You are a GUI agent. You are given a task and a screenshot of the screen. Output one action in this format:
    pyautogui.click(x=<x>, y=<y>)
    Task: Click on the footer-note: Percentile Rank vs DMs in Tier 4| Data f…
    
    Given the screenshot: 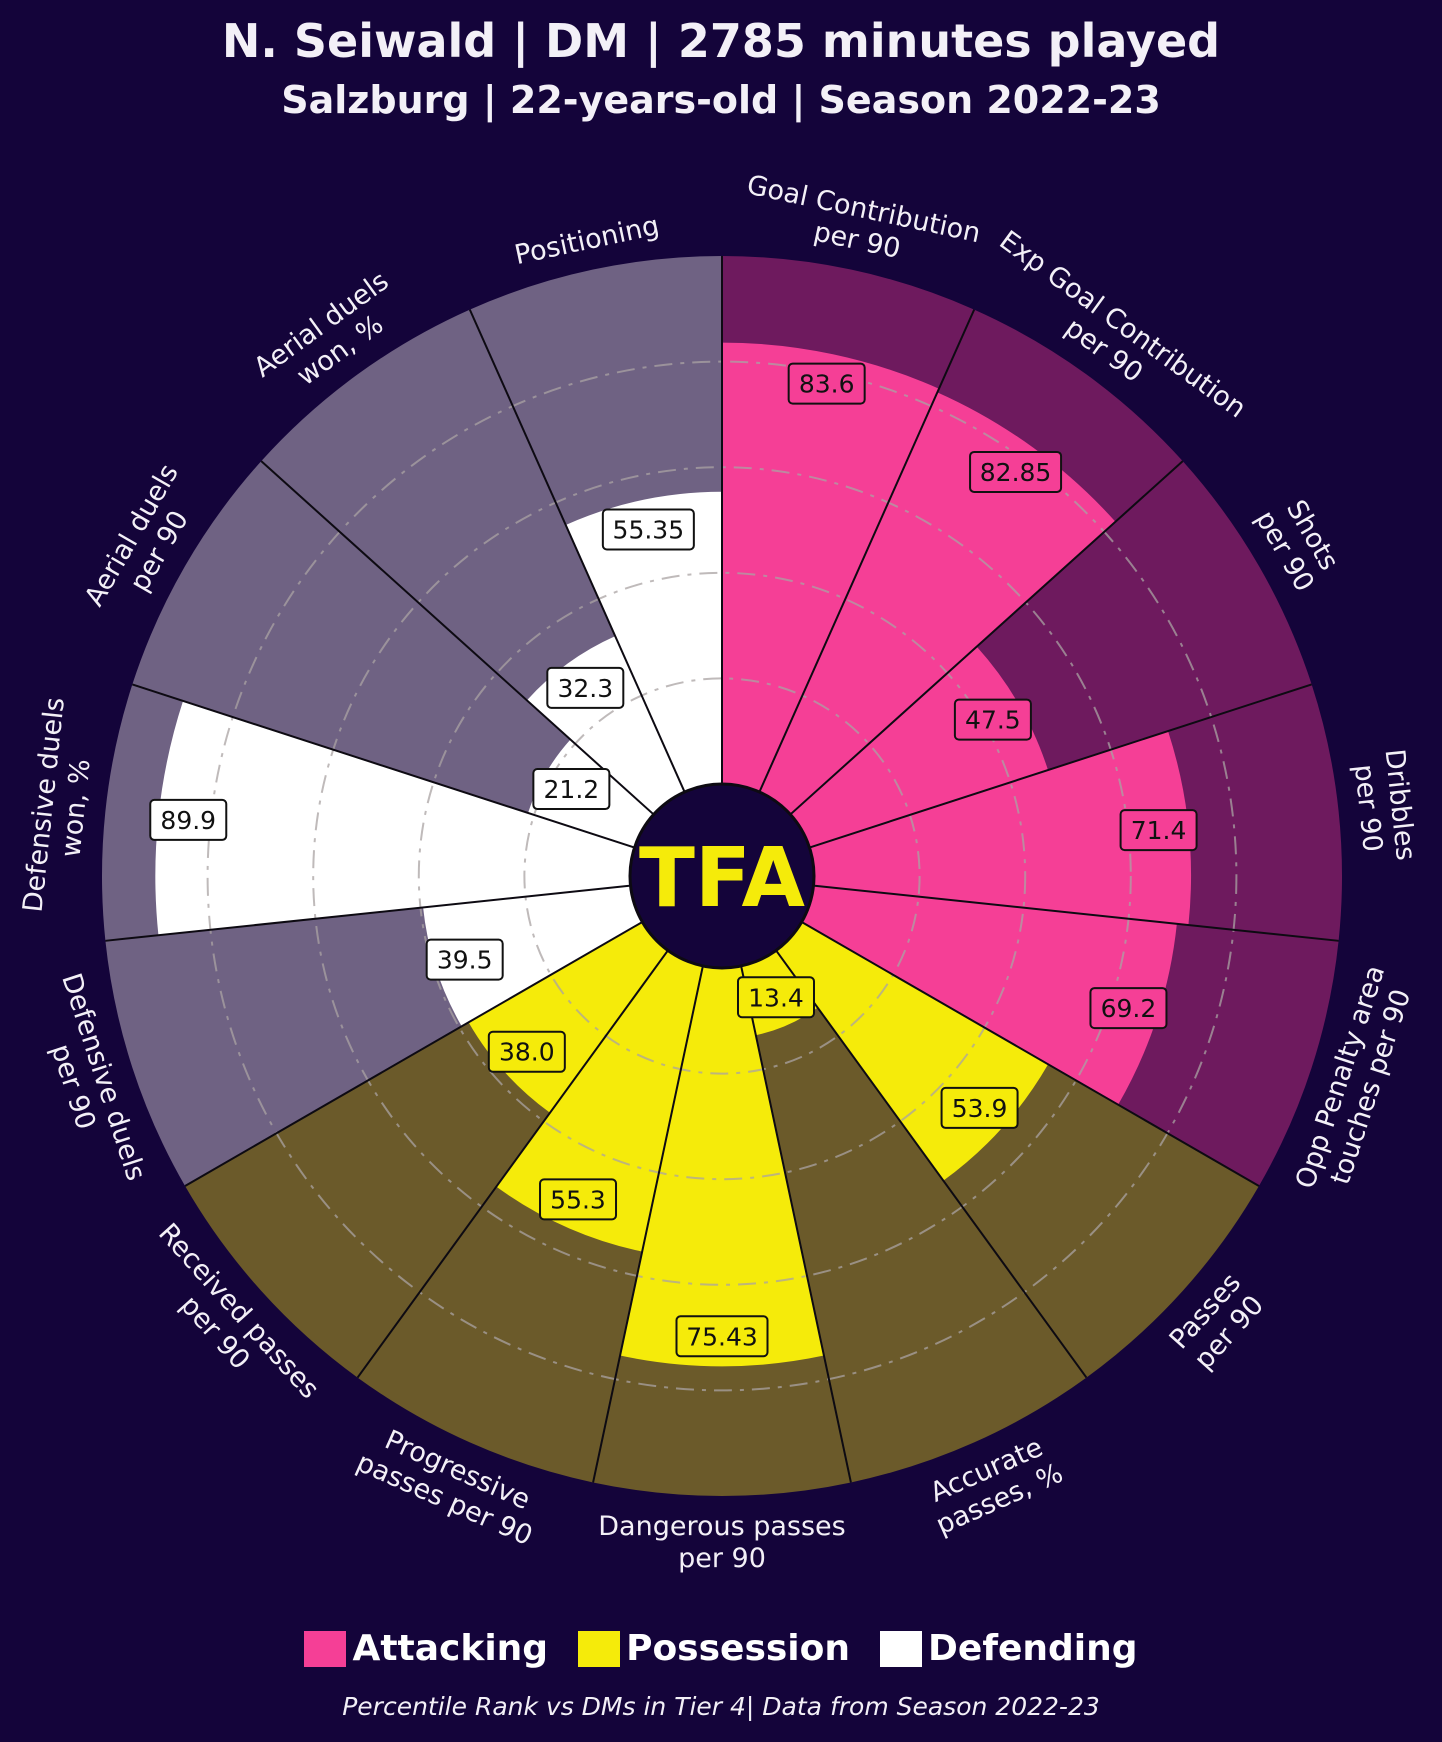 What is the action you would take?
    pyautogui.click(x=721, y=1706)
    